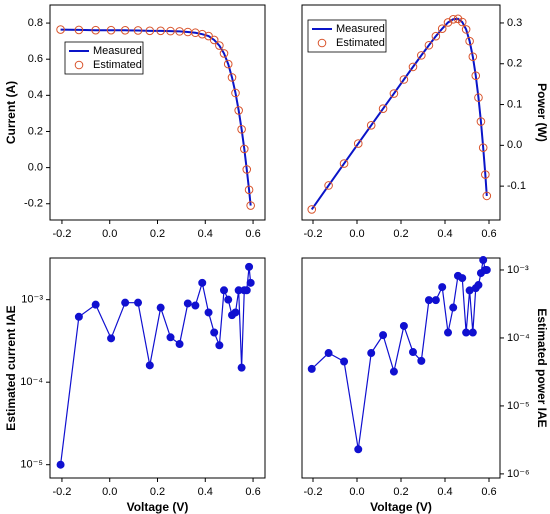 This screenshot has height=514, width=550. What do you see at coordinates (542, 112) in the screenshot?
I see `y-axis-title: Power (W)` at bounding box center [542, 112].